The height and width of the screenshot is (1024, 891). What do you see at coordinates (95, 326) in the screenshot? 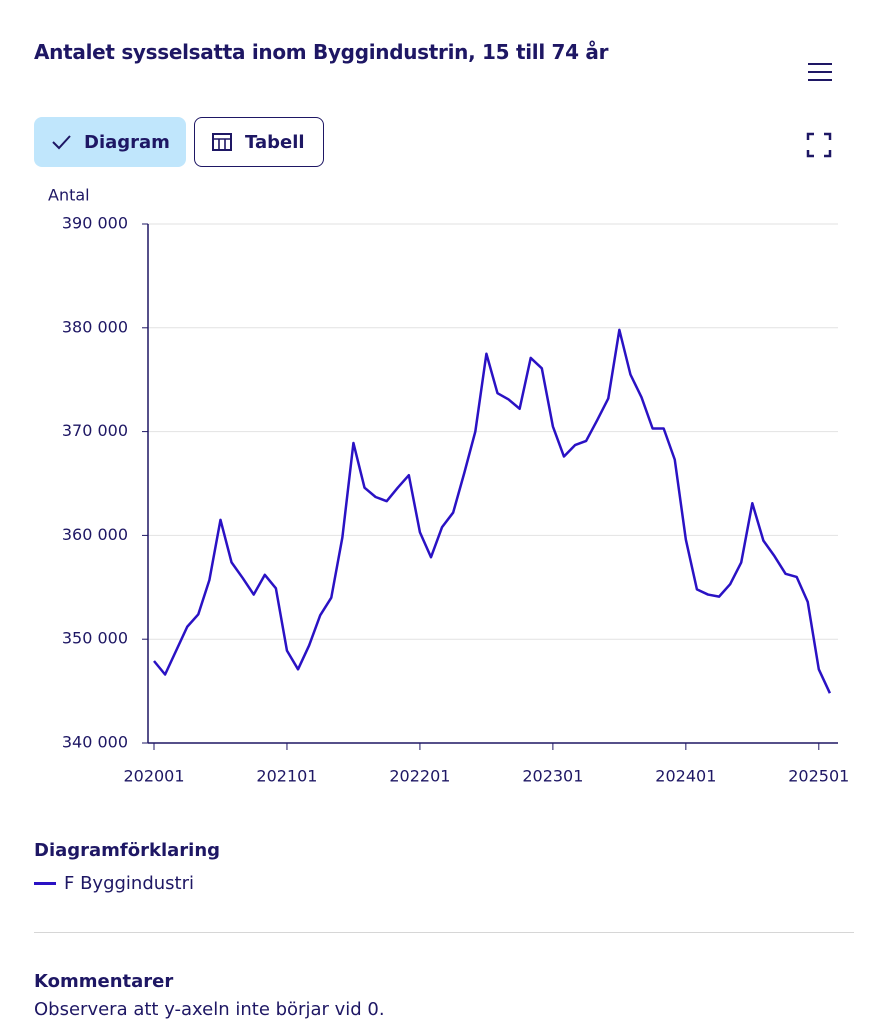
I see `y-tick-label: 380 000` at bounding box center [95, 326].